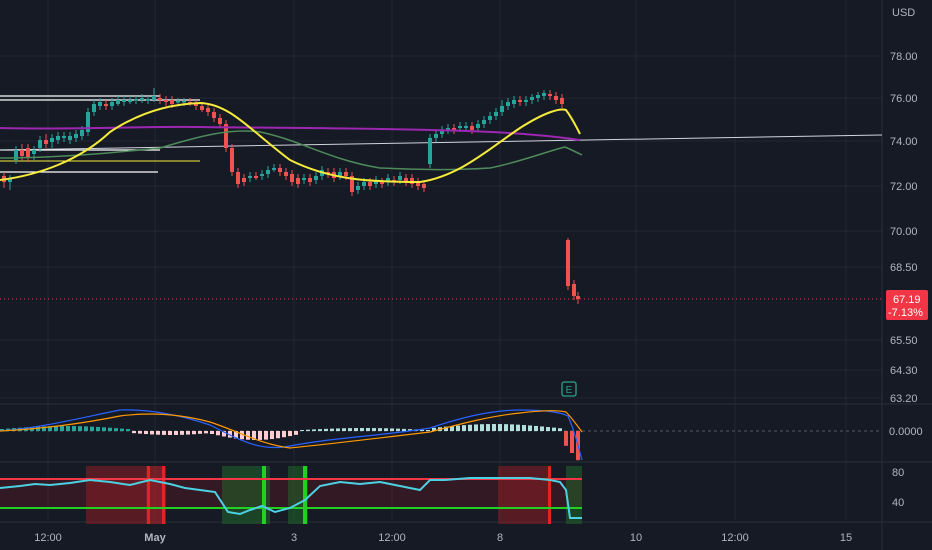 This screenshot has height=550, width=932. I want to click on rsi-zone-highlights, so click(291, 495).